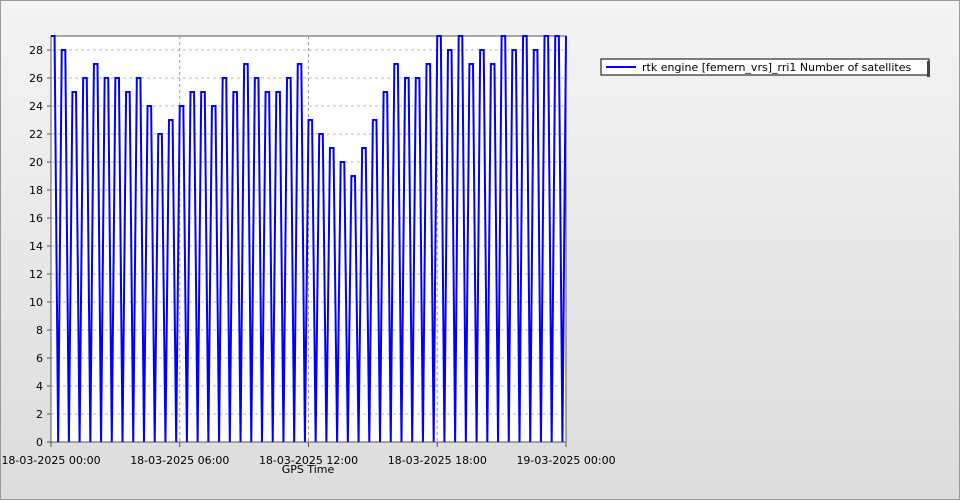 This screenshot has width=960, height=503. I want to click on y-tick-label: 18, so click(36, 190).